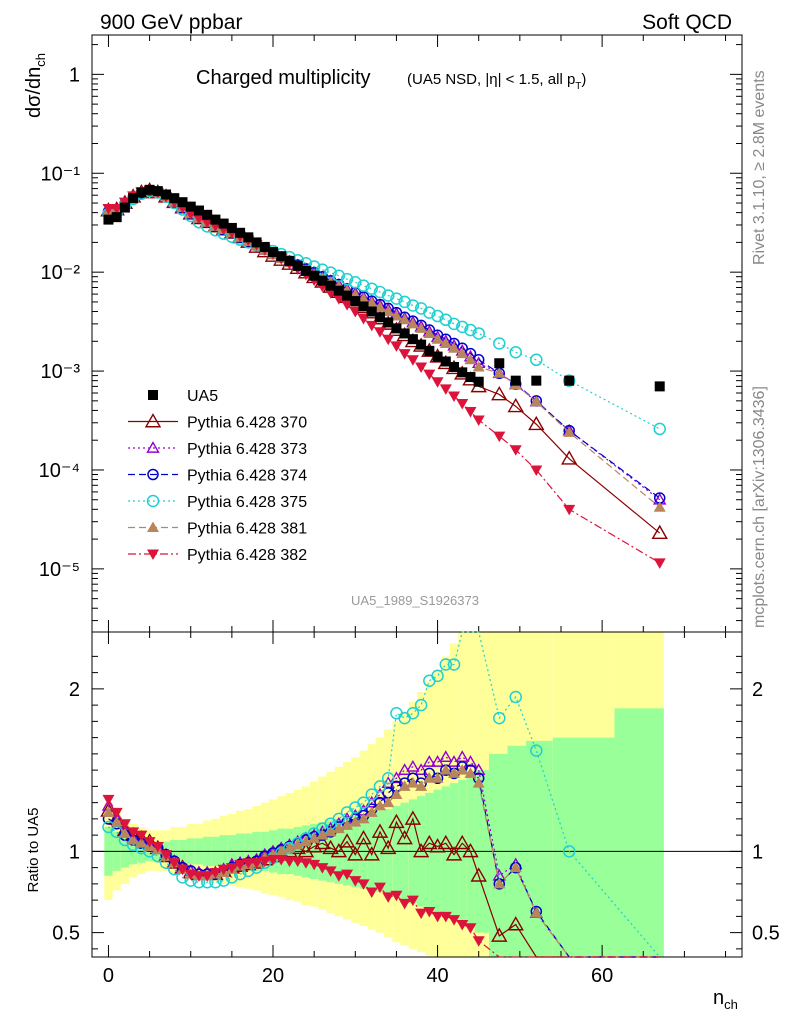  Describe the element at coordinates (437, 976) in the screenshot. I see `x-tick-label: 40` at that location.